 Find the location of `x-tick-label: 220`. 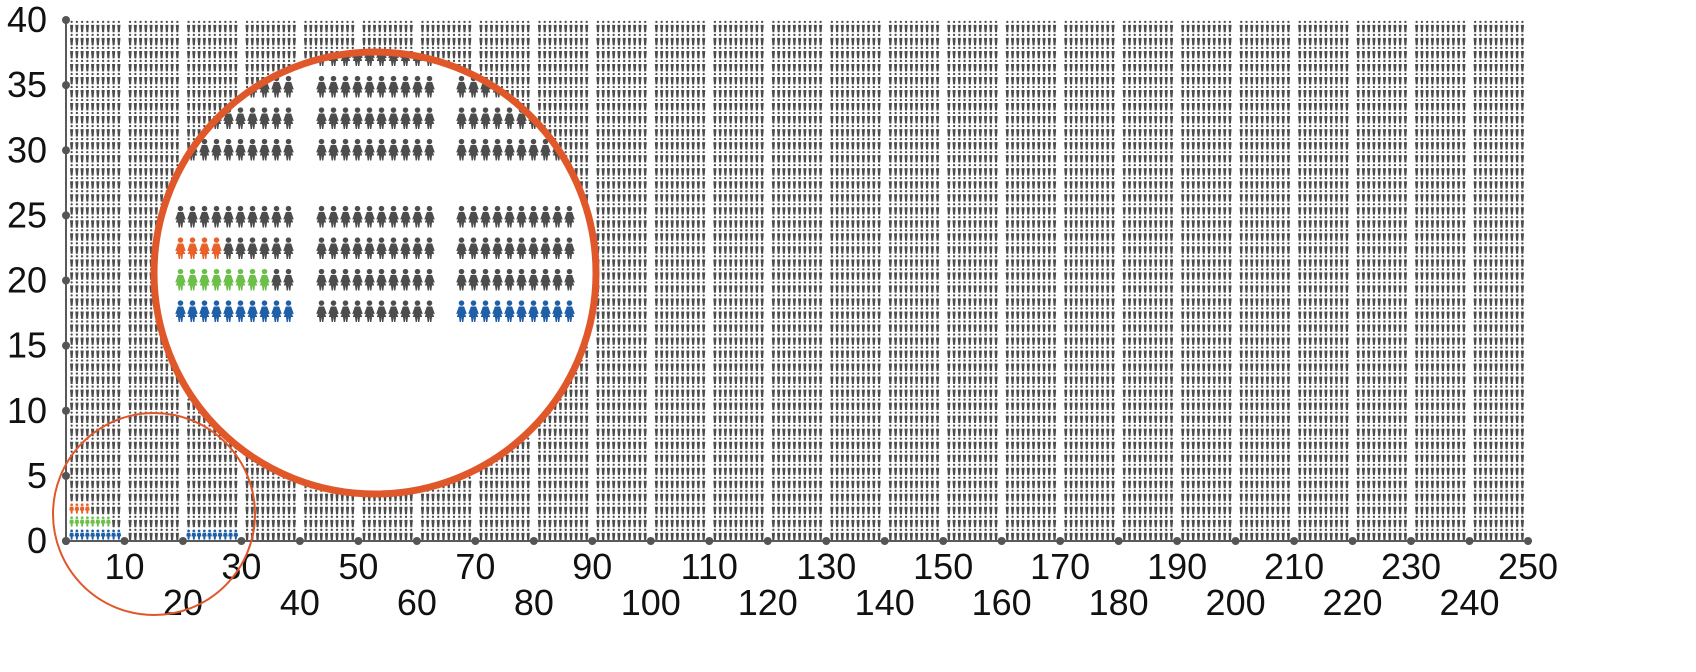

x-tick-label: 220 is located at coordinates (1353, 602).